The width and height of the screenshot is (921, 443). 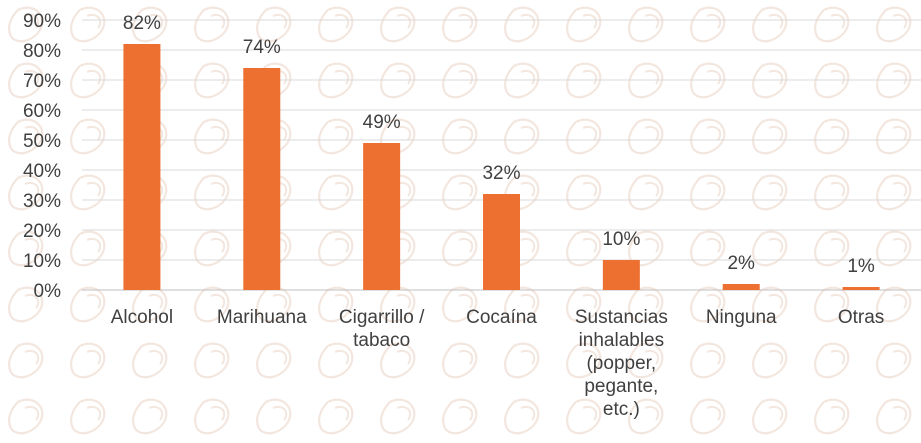 I want to click on x-category-label: Alcohol, so click(x=142, y=317).